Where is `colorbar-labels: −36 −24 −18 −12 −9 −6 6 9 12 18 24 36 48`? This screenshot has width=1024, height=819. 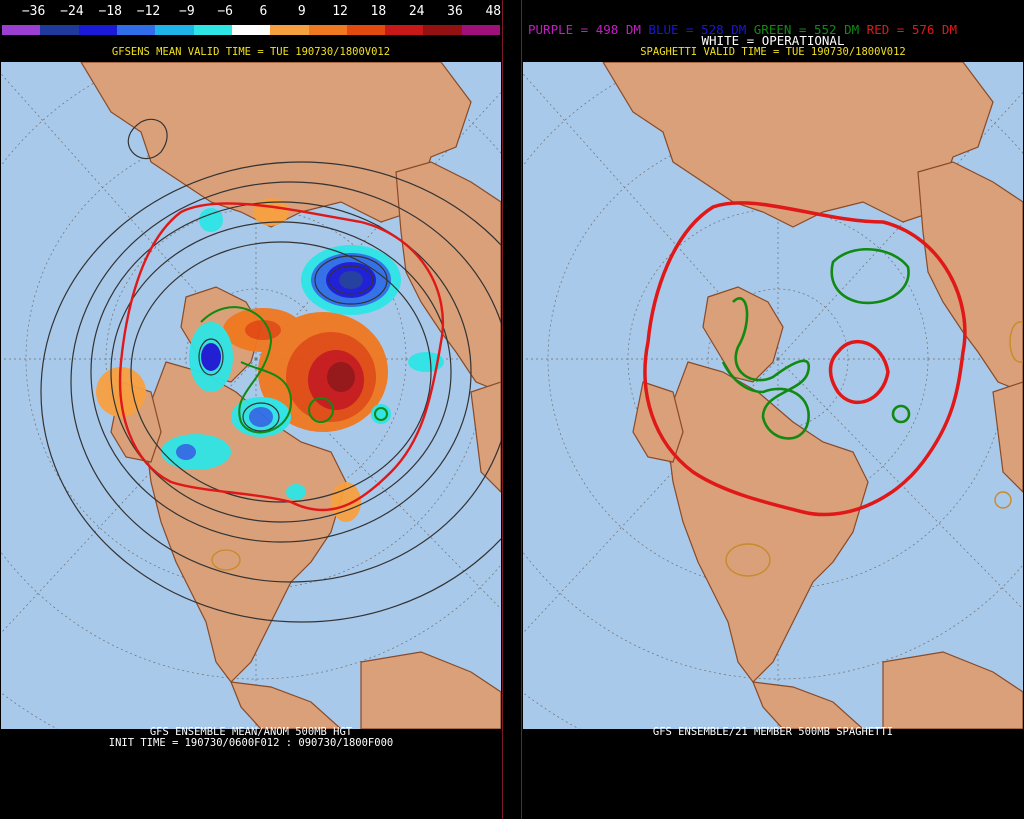
colorbar-labels: −36 −24 −18 −12 −9 −6 6 9 12 18 24 36 48 is located at coordinates (252, 12).